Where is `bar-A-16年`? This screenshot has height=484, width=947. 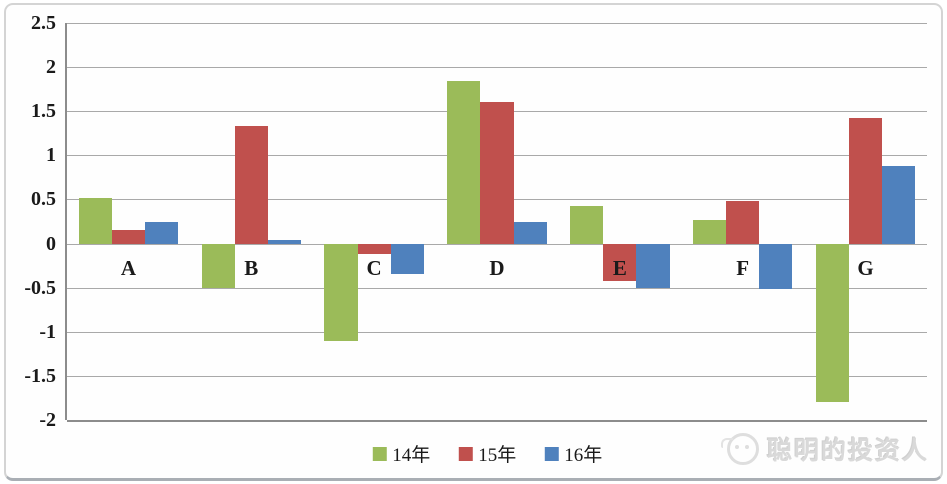
bar-A-16年 is located at coordinates (162, 233).